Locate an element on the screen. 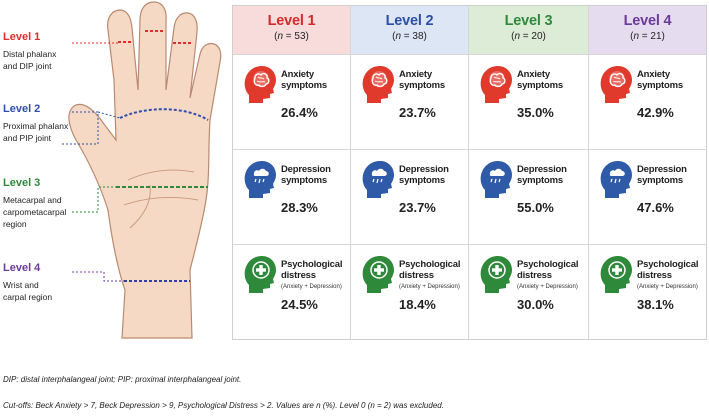  percentage-value: 47.6% is located at coordinates (655, 207).